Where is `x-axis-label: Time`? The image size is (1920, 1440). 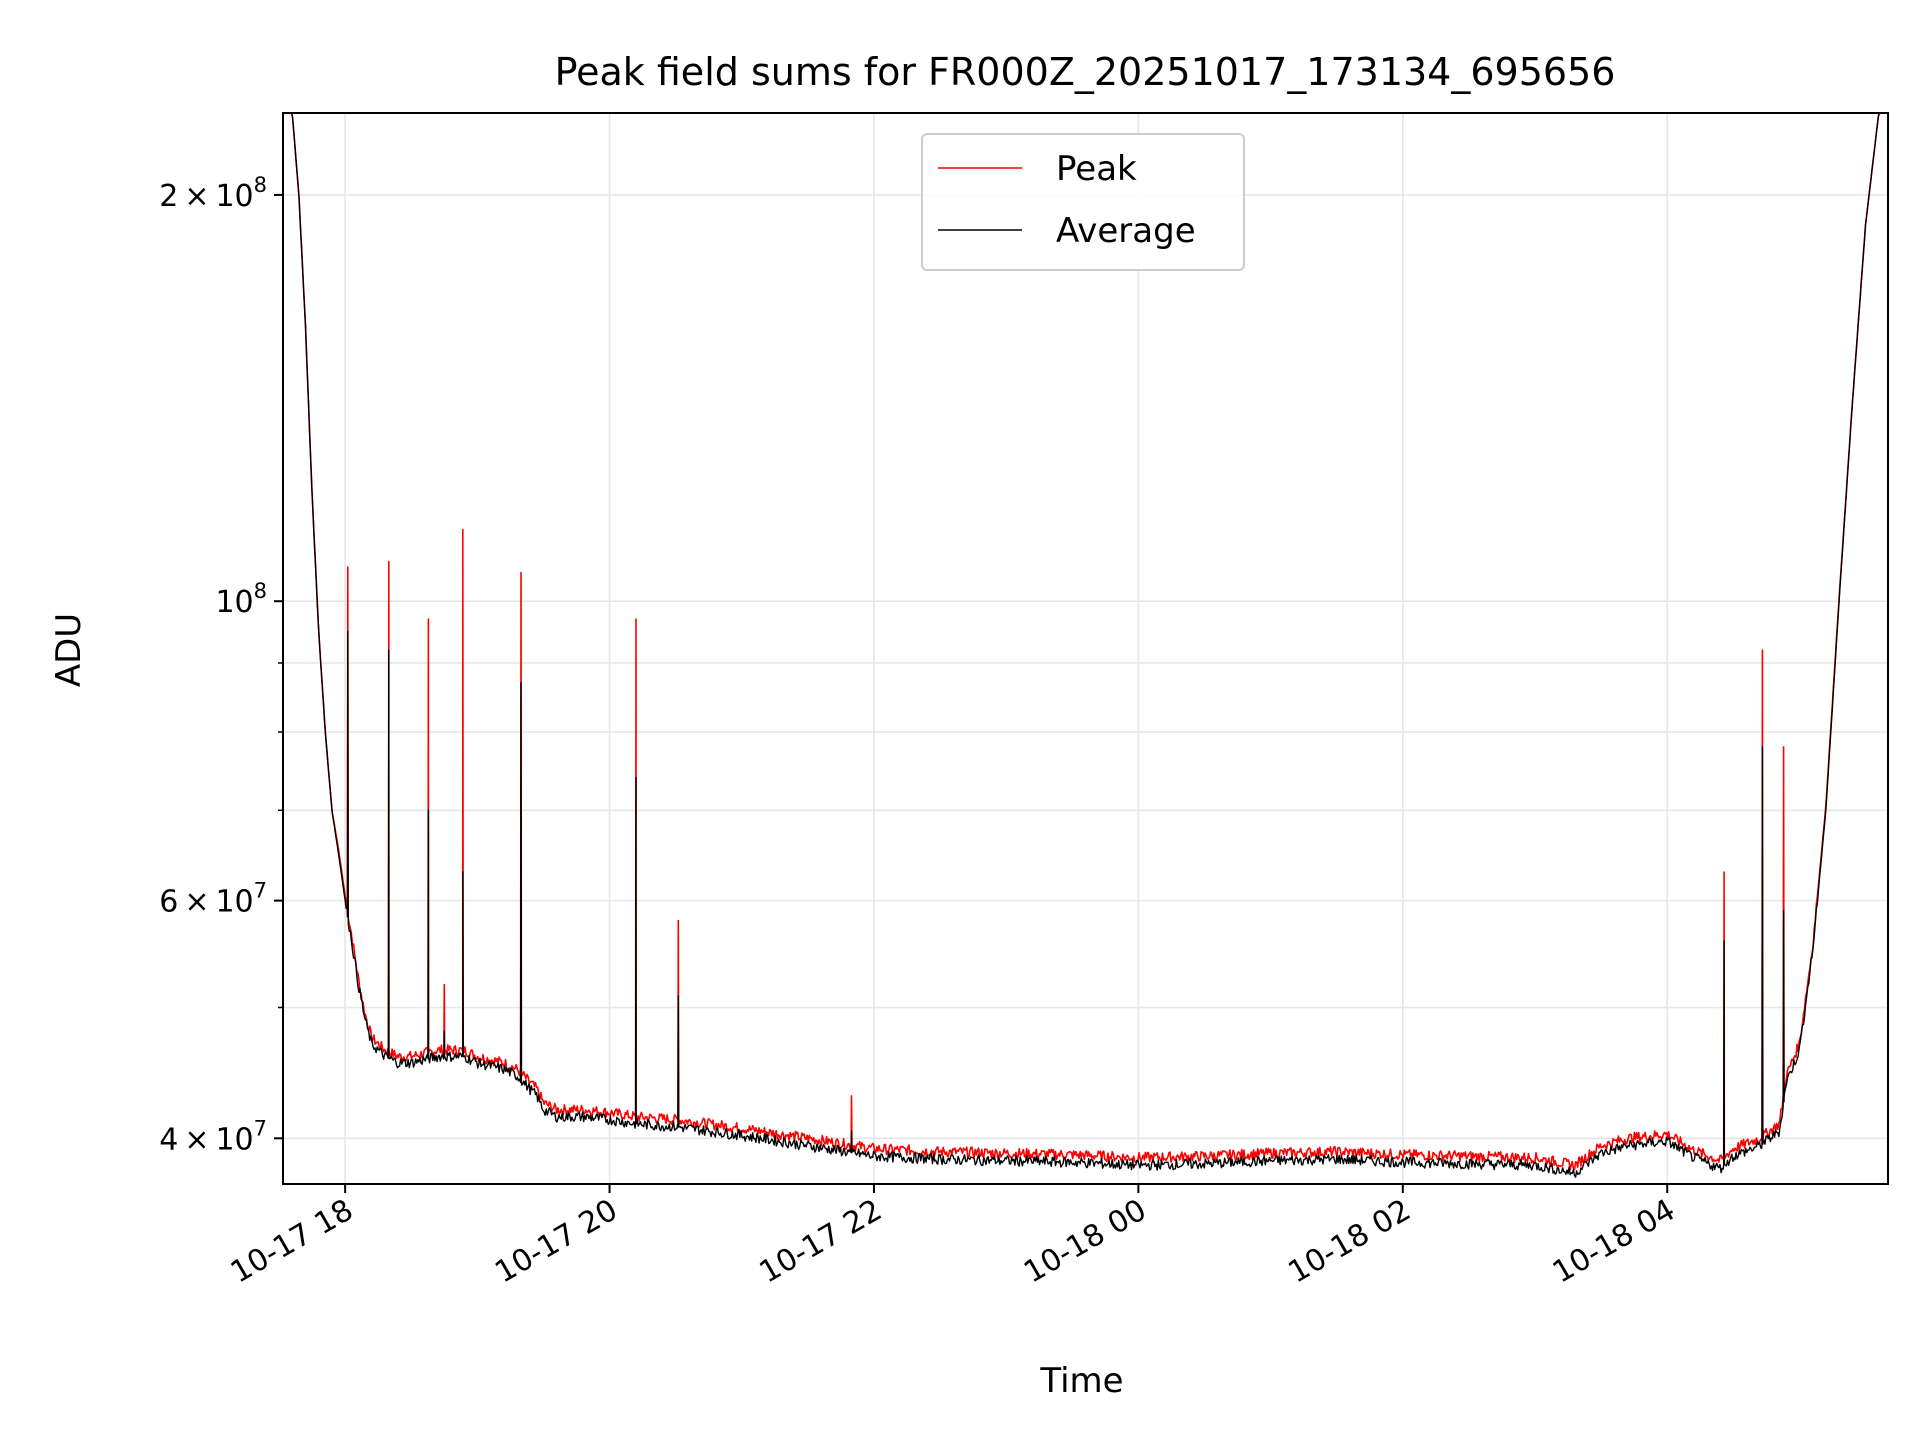 x-axis-label: Time is located at coordinates (1081, 1381).